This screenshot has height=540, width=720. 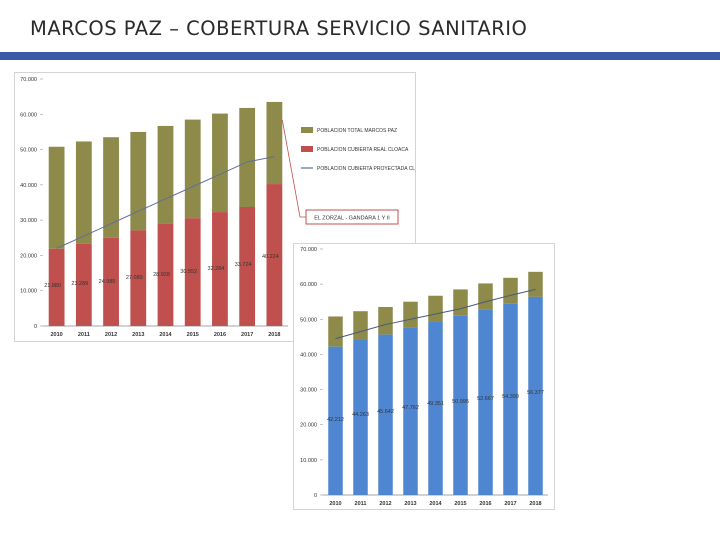 I want to click on data-label-2010: 42.212, so click(x=335, y=420).